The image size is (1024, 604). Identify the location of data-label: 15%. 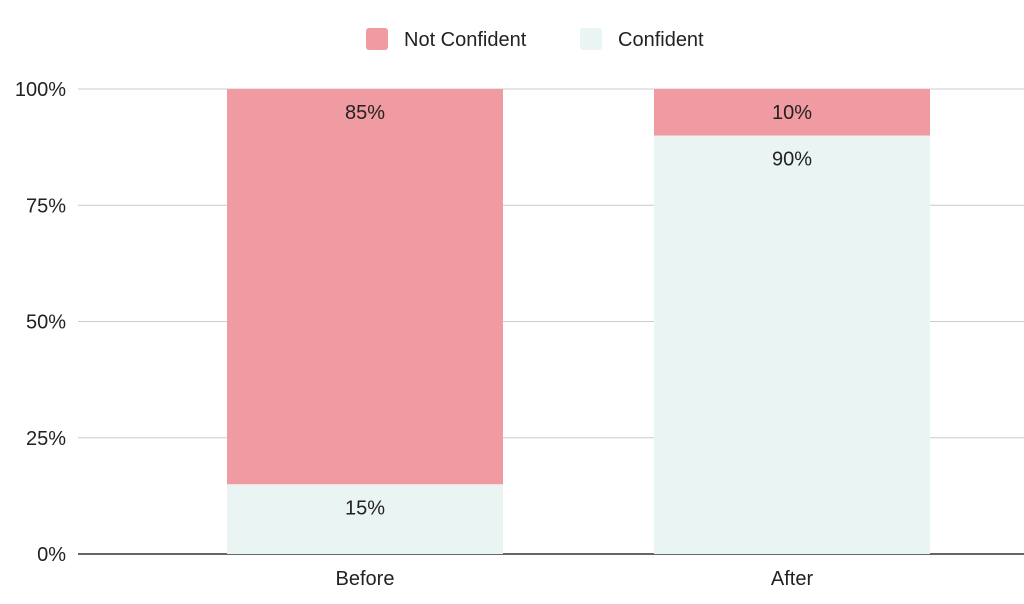
(365, 508).